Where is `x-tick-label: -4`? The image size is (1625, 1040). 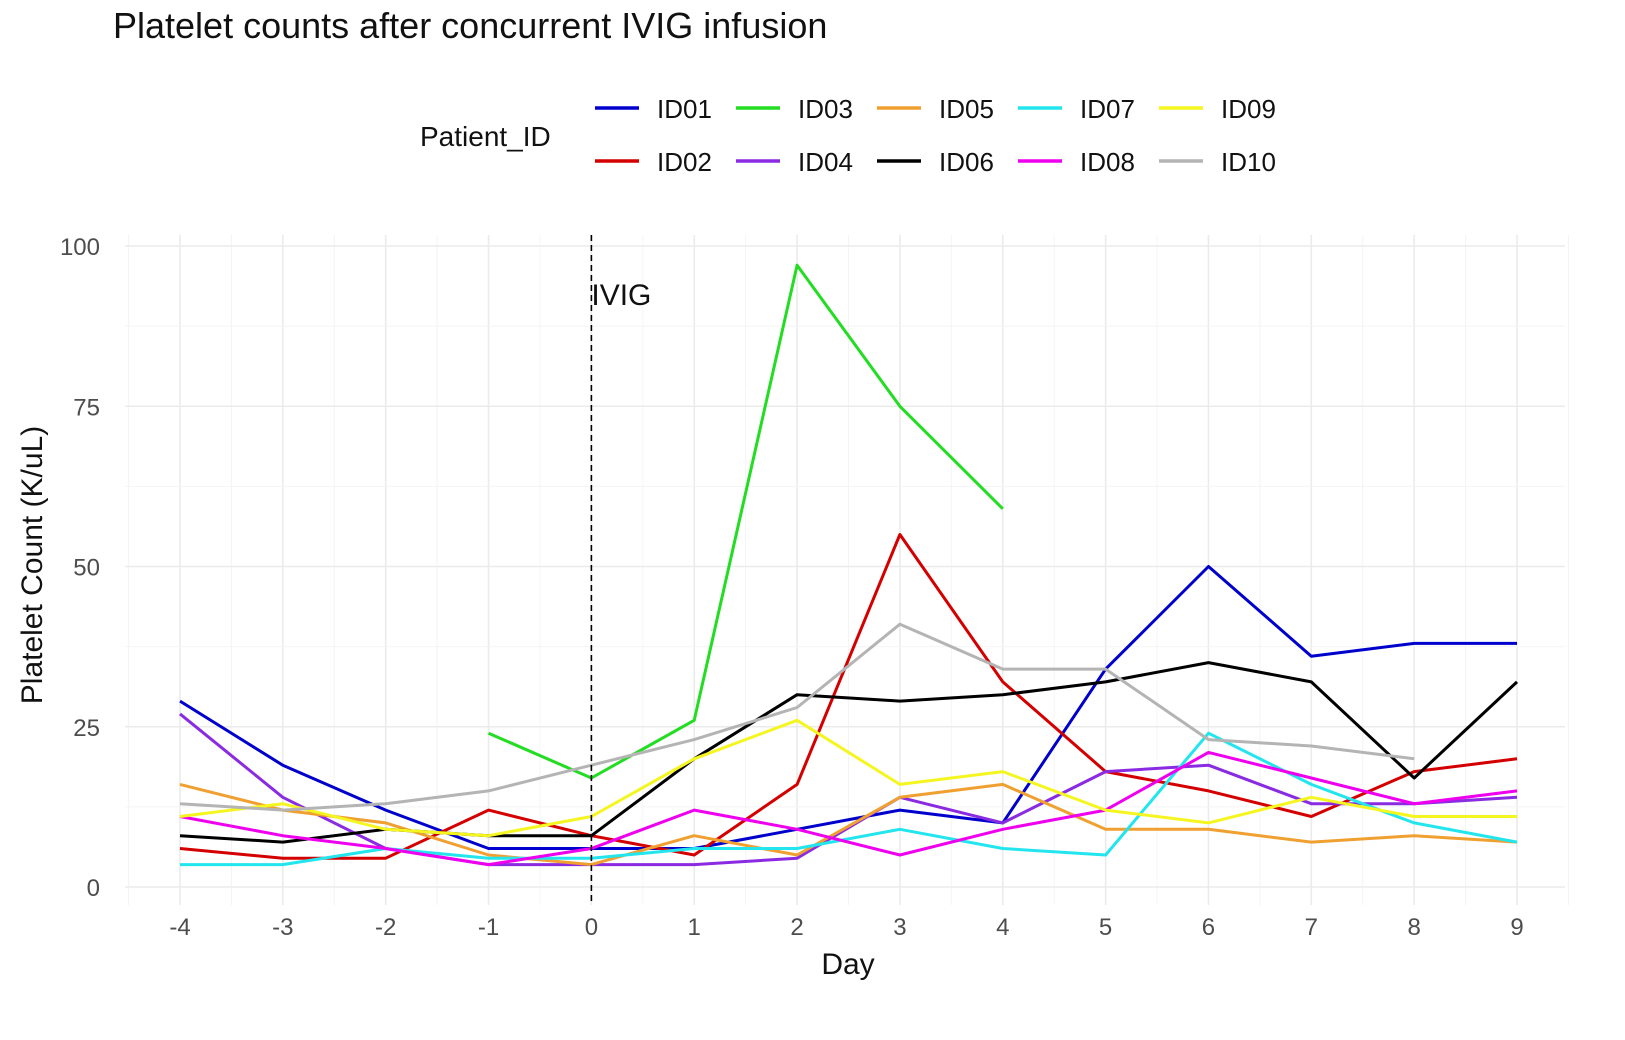 x-tick-label: -4 is located at coordinates (179, 927).